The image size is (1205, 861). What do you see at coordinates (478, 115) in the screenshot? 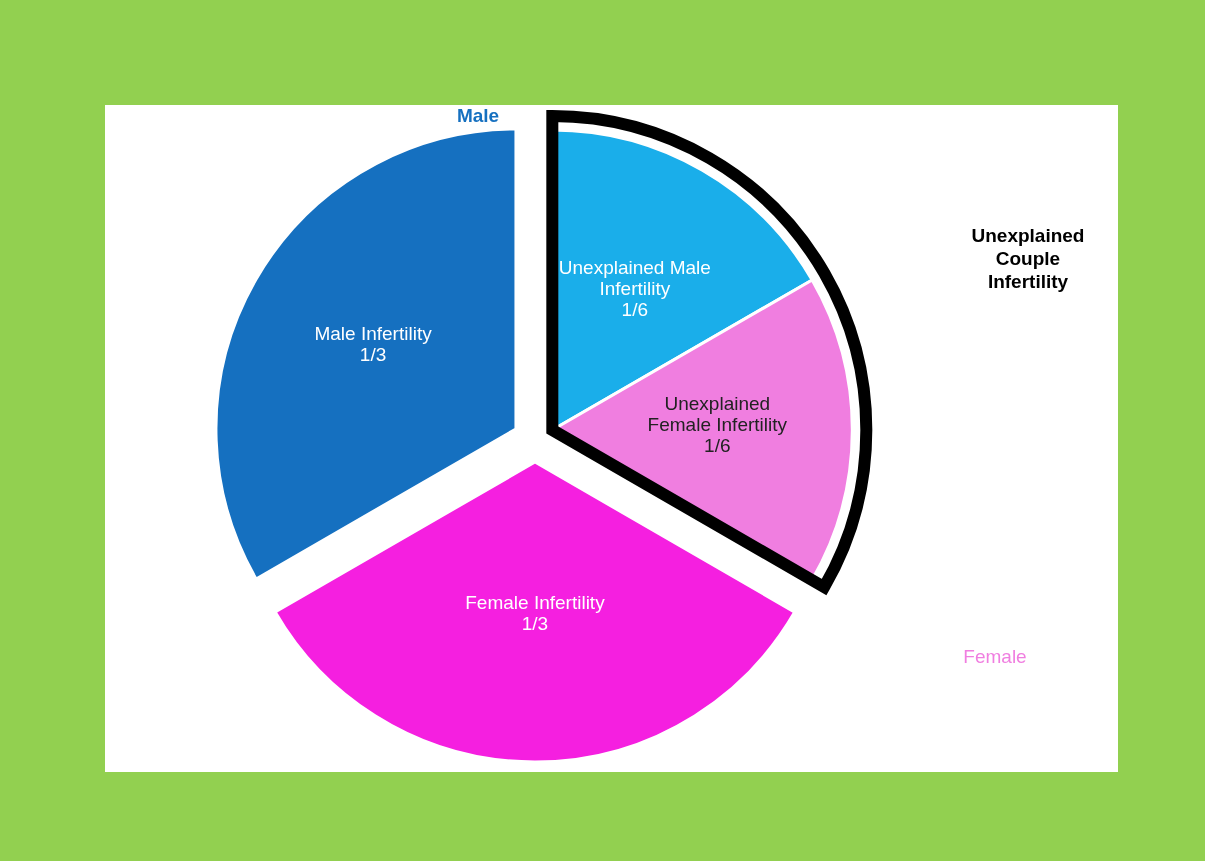
I see `text: Male` at bounding box center [478, 115].